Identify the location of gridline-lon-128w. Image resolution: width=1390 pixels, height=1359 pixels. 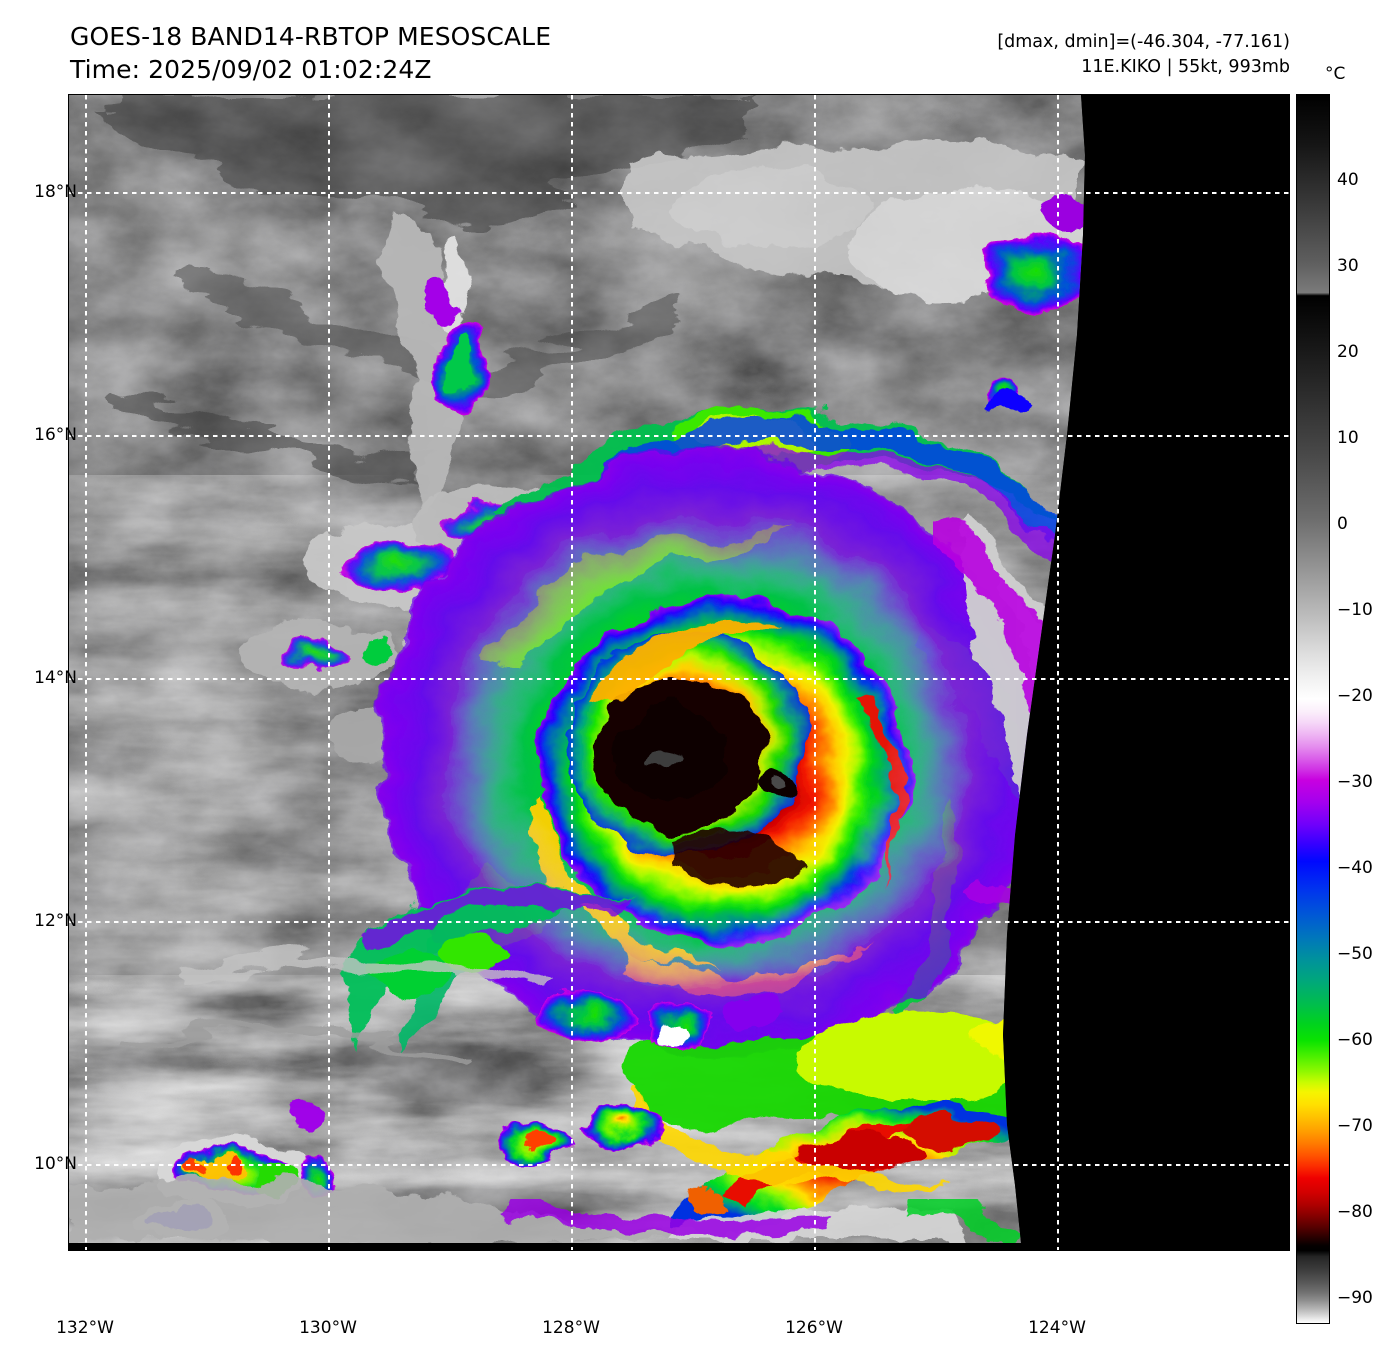
(572, 672).